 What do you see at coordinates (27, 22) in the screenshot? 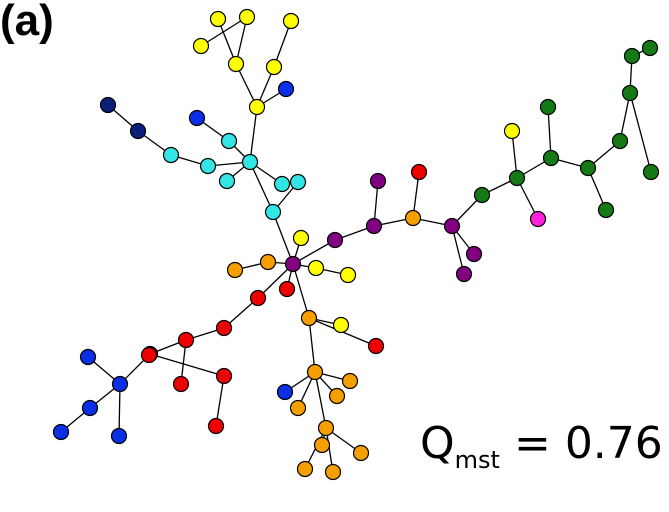
I see `panel-label: (a)` at bounding box center [27, 22].